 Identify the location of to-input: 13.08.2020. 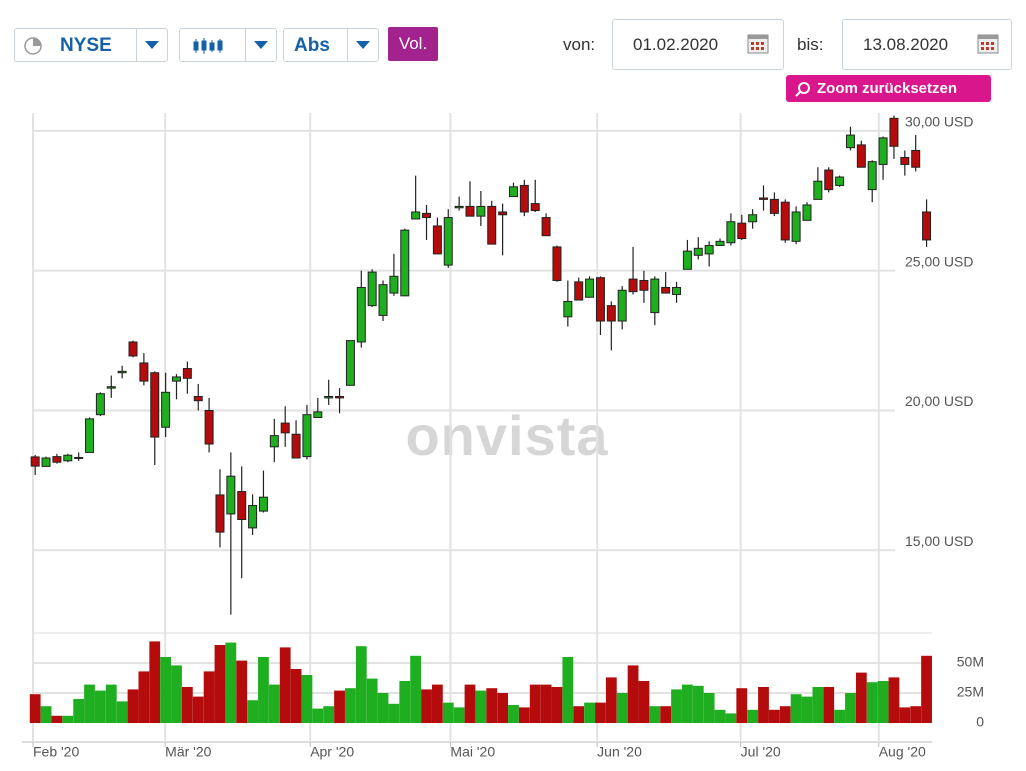
(927, 44).